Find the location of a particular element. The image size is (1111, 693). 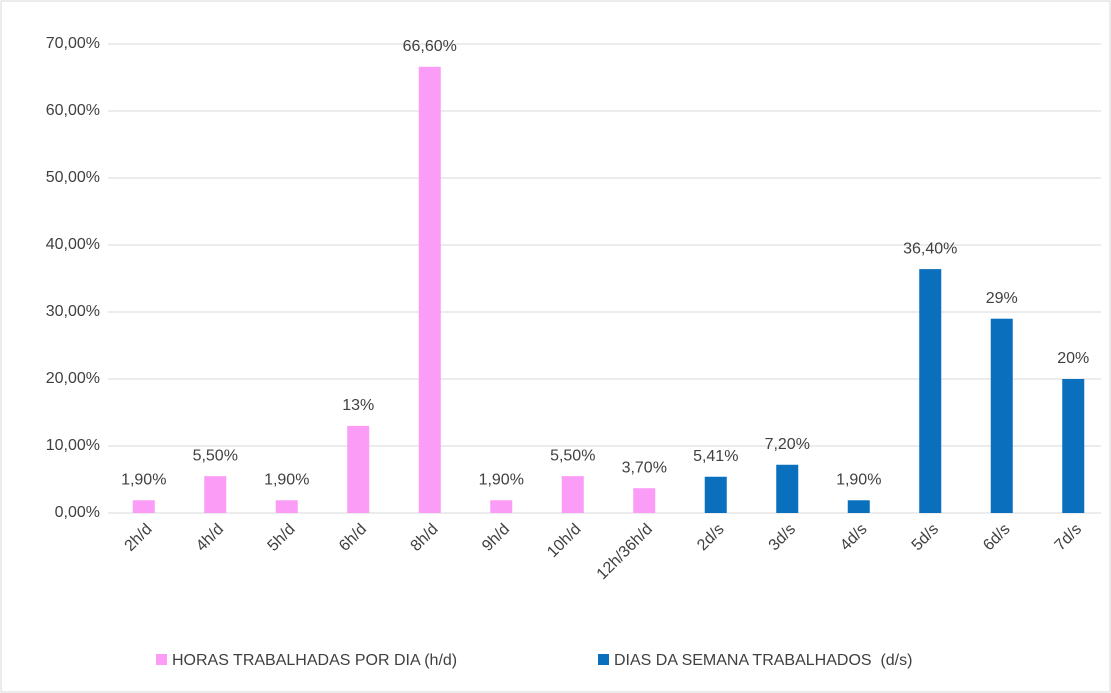

value-label: 3,70% is located at coordinates (644, 467).